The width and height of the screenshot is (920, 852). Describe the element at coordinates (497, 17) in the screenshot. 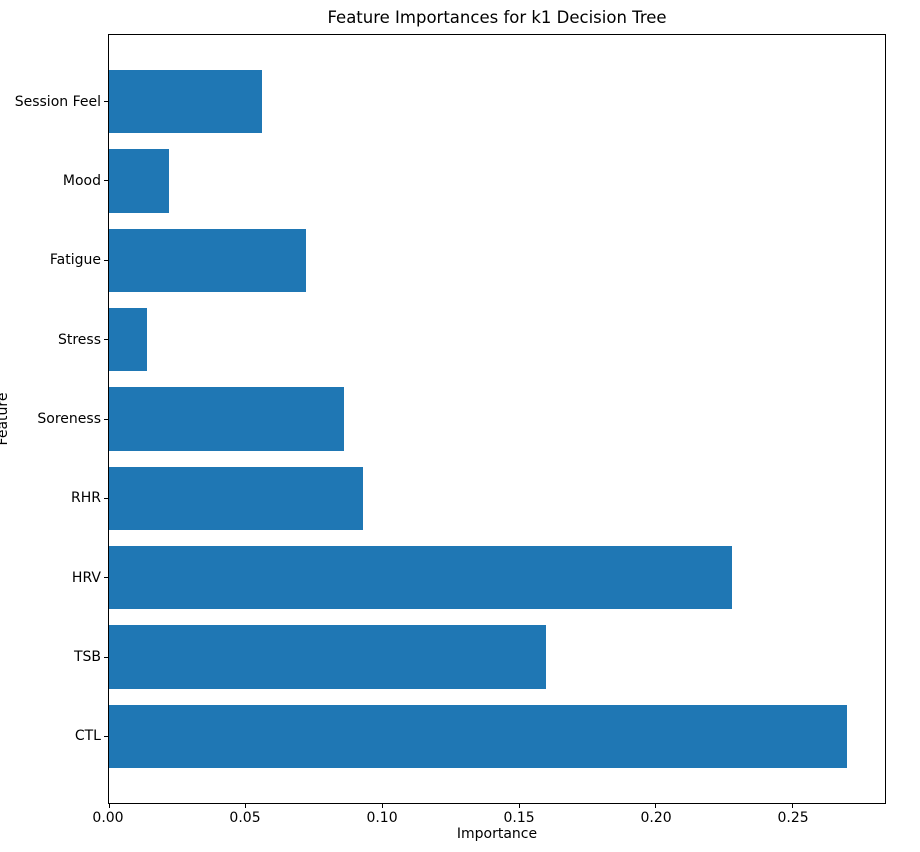

I see `chart-title: Feature Importances for k1 Decision Tree` at that location.